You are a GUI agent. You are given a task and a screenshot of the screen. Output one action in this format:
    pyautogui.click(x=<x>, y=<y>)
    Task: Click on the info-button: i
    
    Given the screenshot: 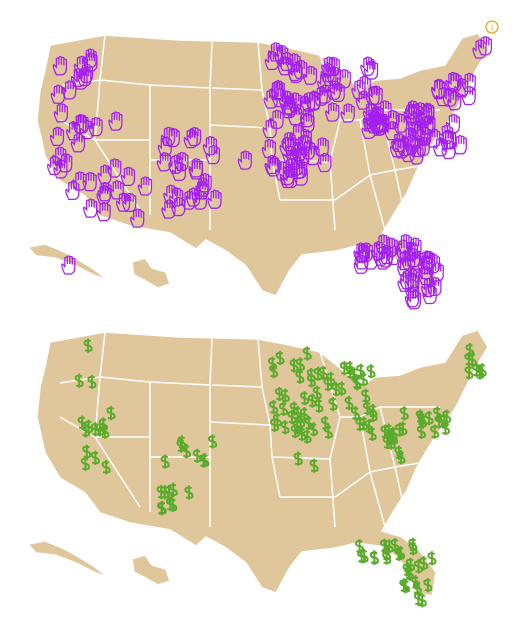 What is the action you would take?
    pyautogui.click(x=492, y=27)
    